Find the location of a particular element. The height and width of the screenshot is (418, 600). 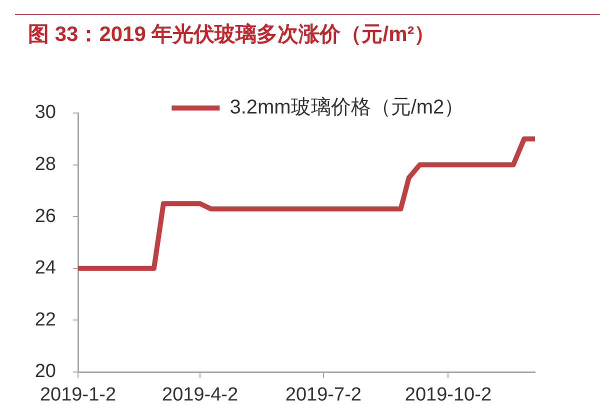

x-tick-label: 2019-4-2 is located at coordinates (200, 395).